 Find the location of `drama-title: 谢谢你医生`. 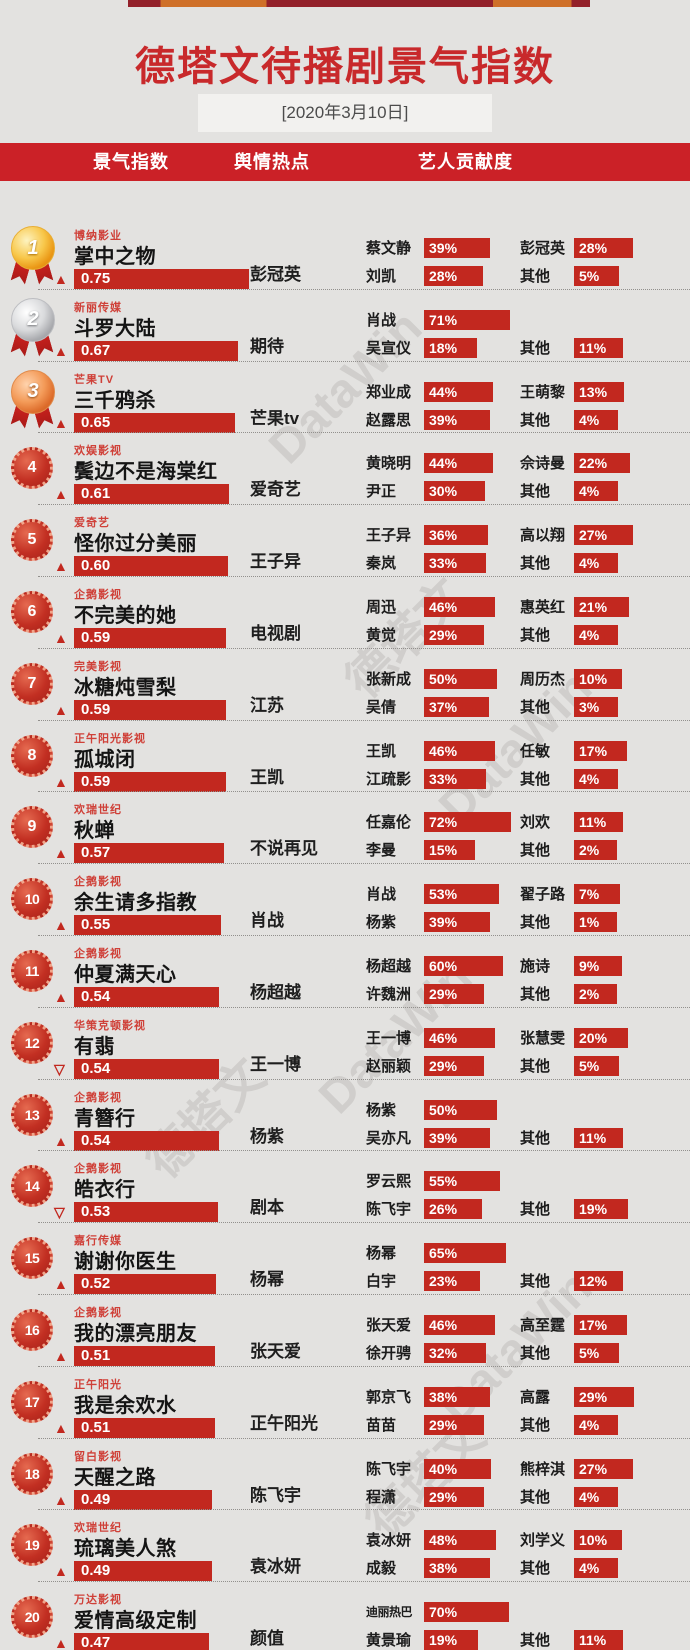

drama-title: 谢谢你医生 is located at coordinates (125, 1262).